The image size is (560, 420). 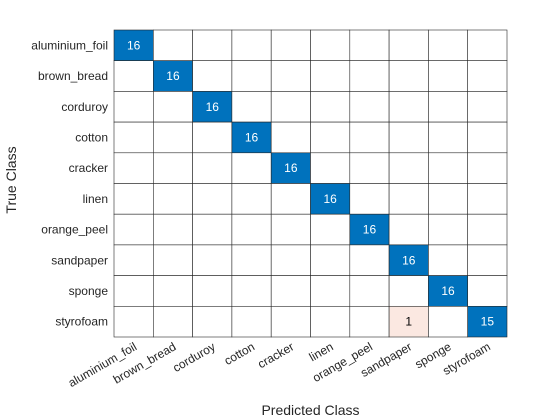 What do you see at coordinates (95, 199) in the screenshot?
I see `y-tick-label: linen` at bounding box center [95, 199].